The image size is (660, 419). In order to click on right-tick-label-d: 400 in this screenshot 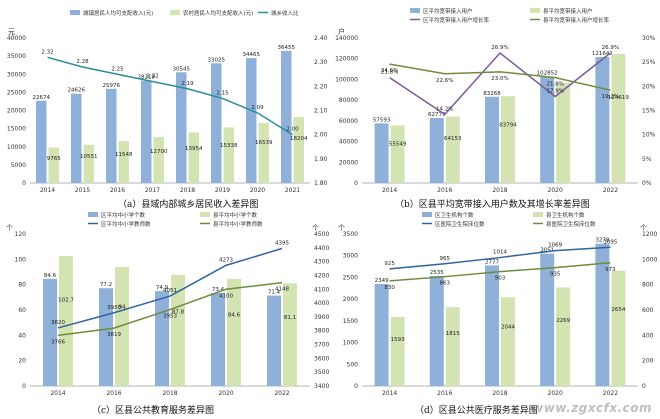, I will do `click(648, 335)`.